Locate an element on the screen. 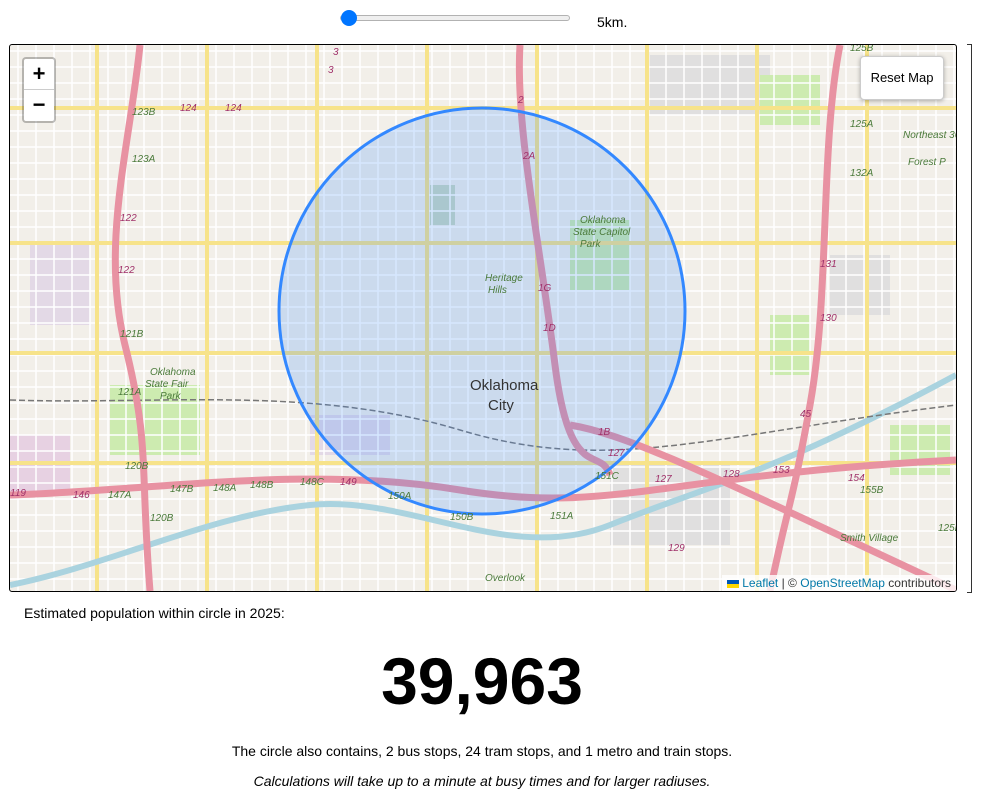 The width and height of the screenshot is (1004, 800). osm-link: OpenStreetMap is located at coordinates (842, 583).